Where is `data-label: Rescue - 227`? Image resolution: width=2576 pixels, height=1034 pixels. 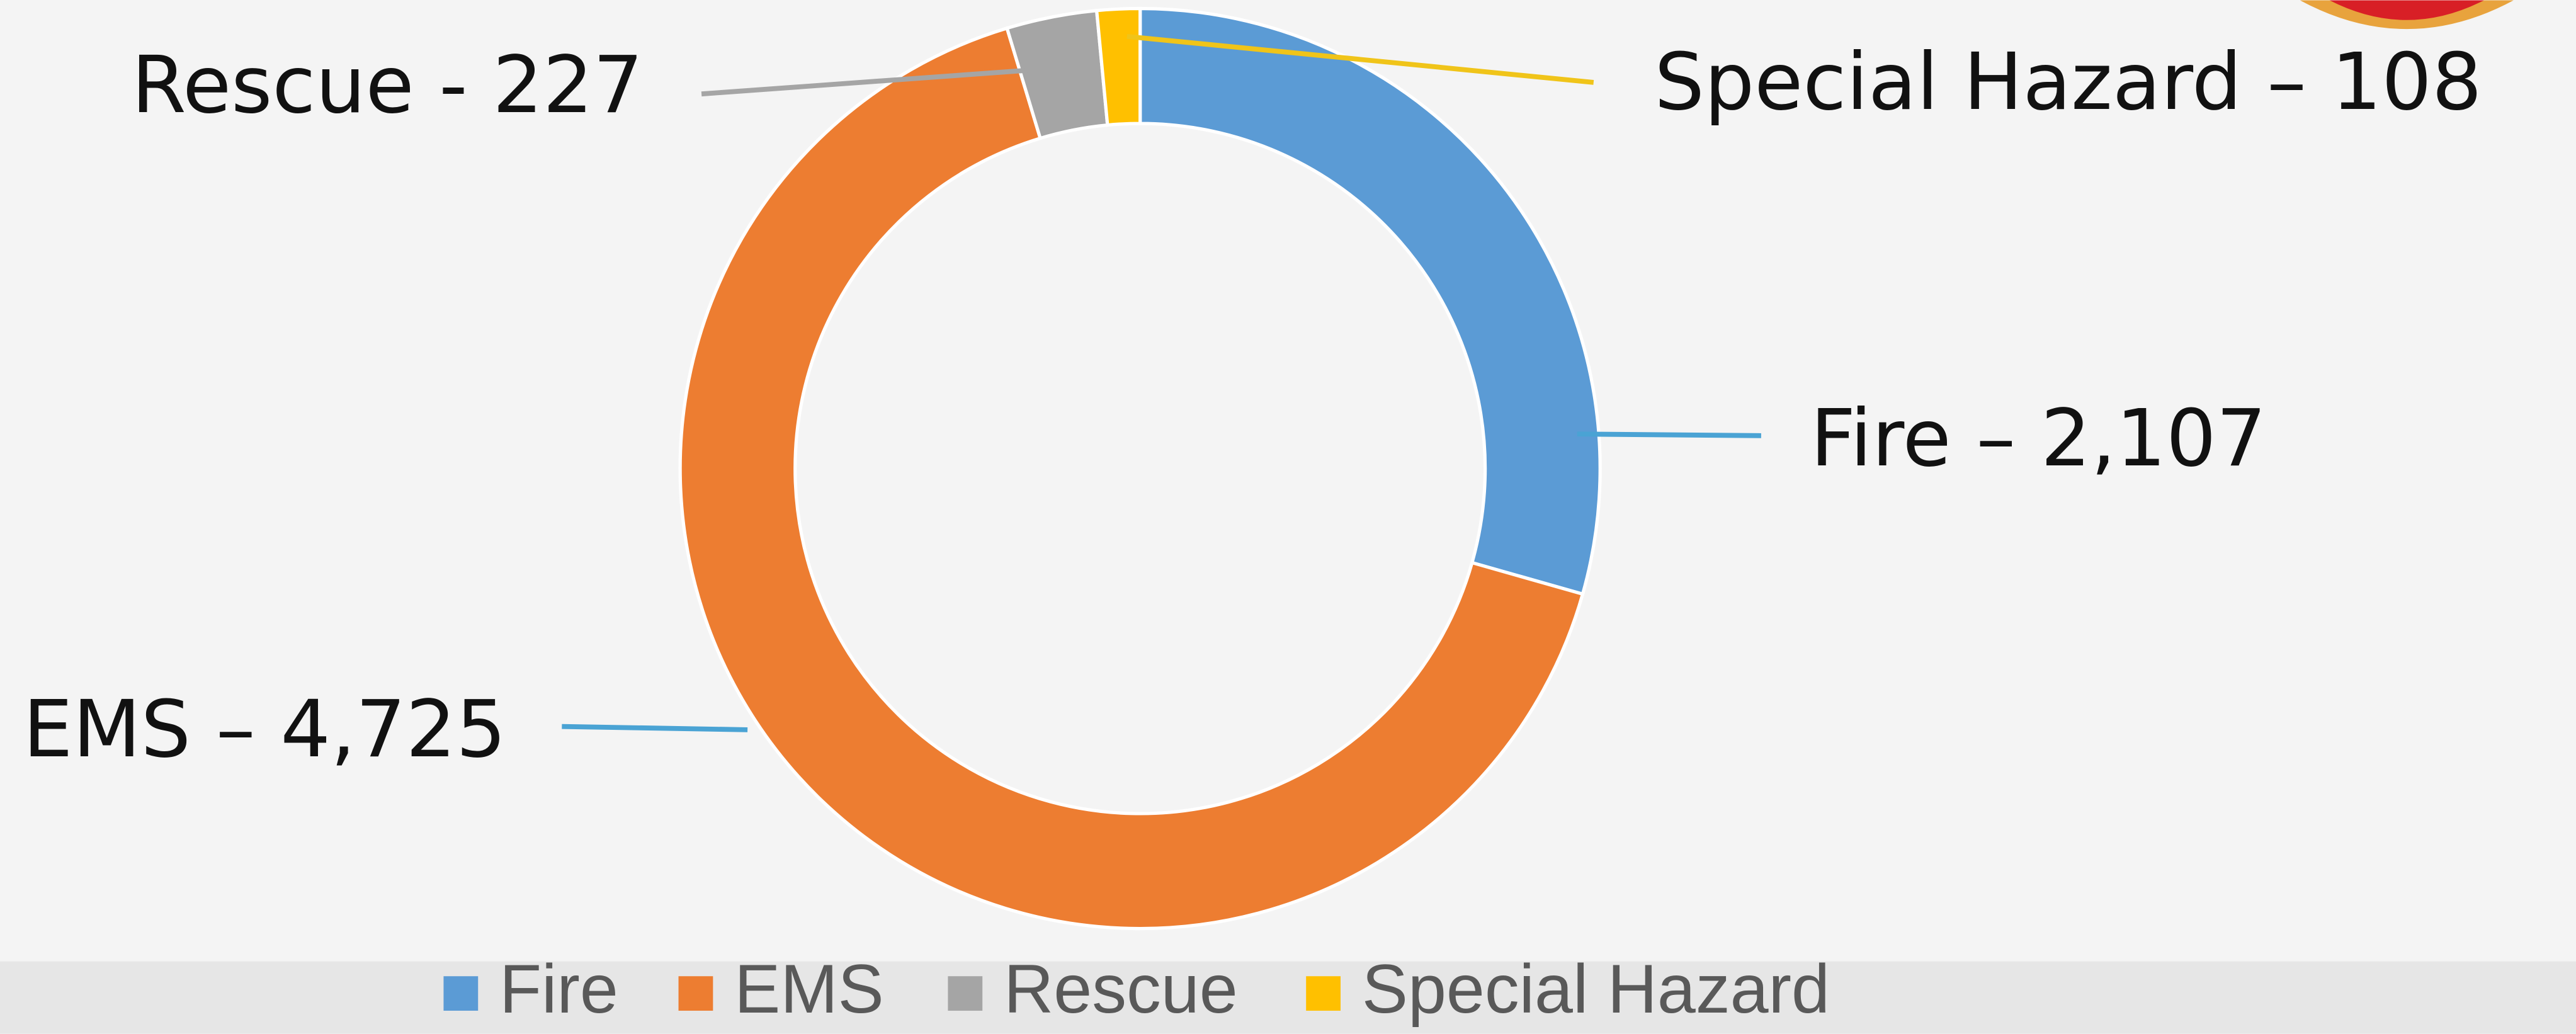 data-label: Rescue - 227 is located at coordinates (388, 85).